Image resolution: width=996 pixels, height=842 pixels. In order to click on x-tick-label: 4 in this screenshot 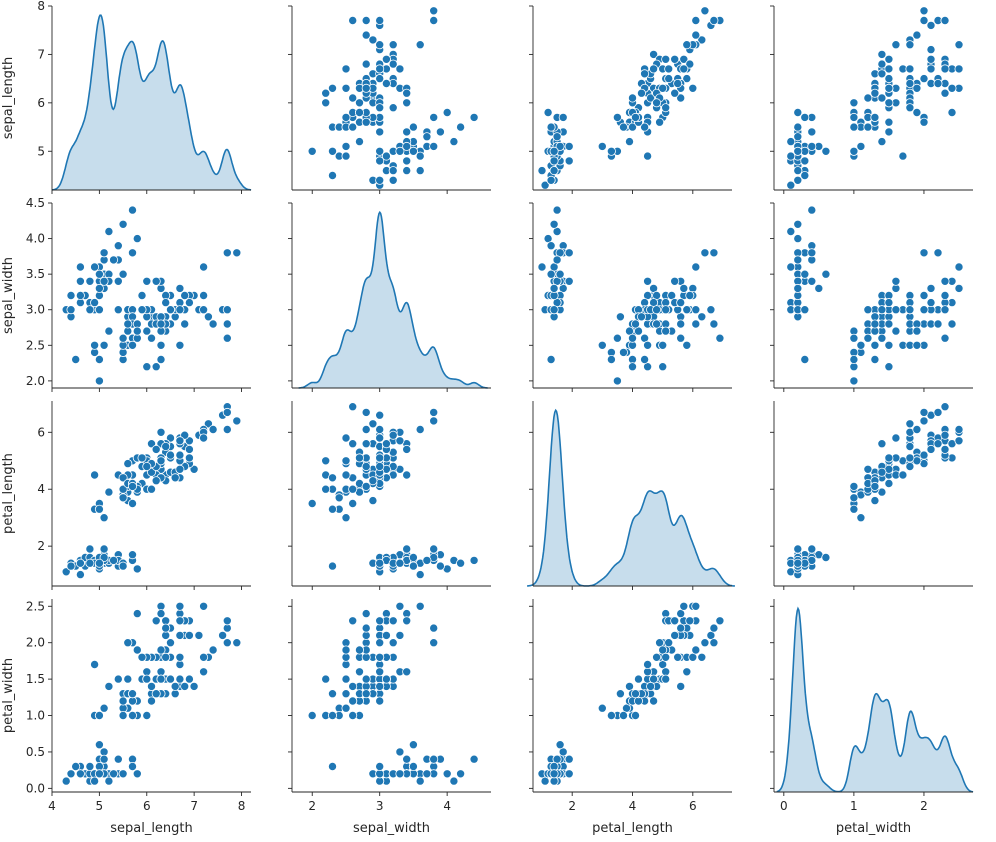, I will do `click(633, 806)`.